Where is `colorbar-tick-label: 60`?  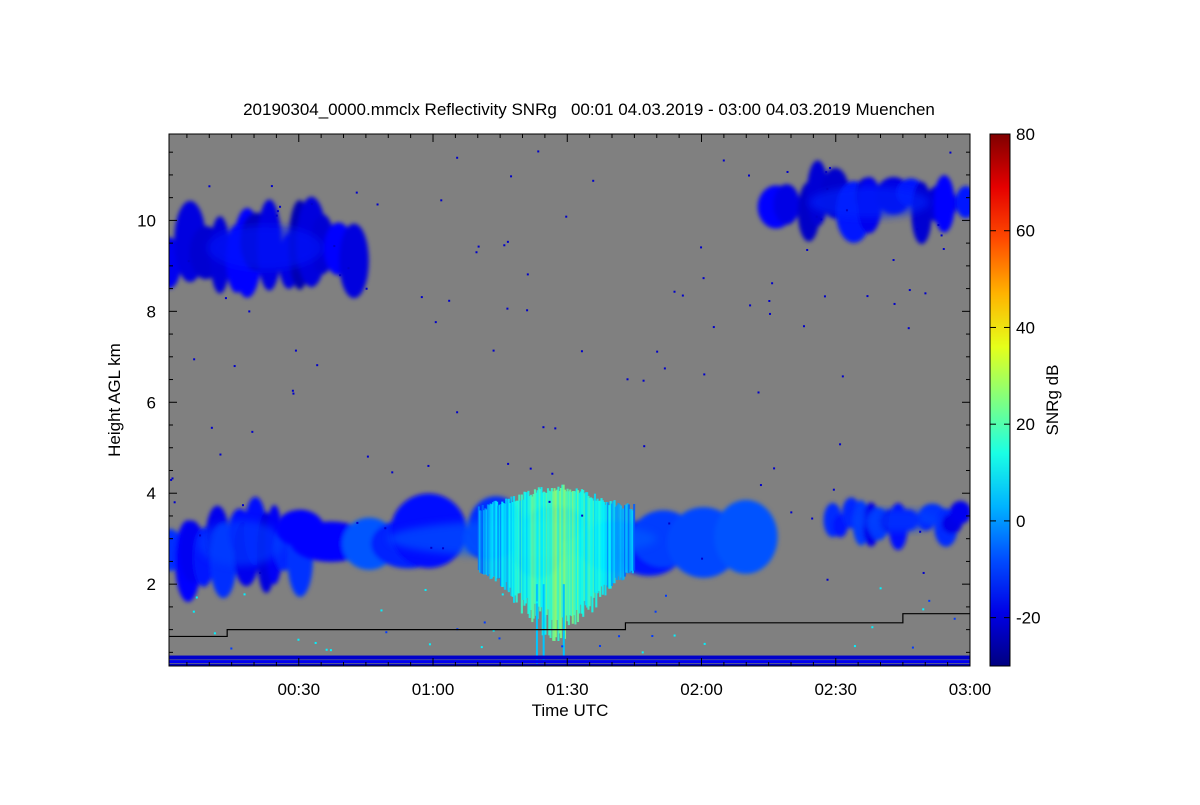
colorbar-tick-label: 60 is located at coordinates (1025, 231).